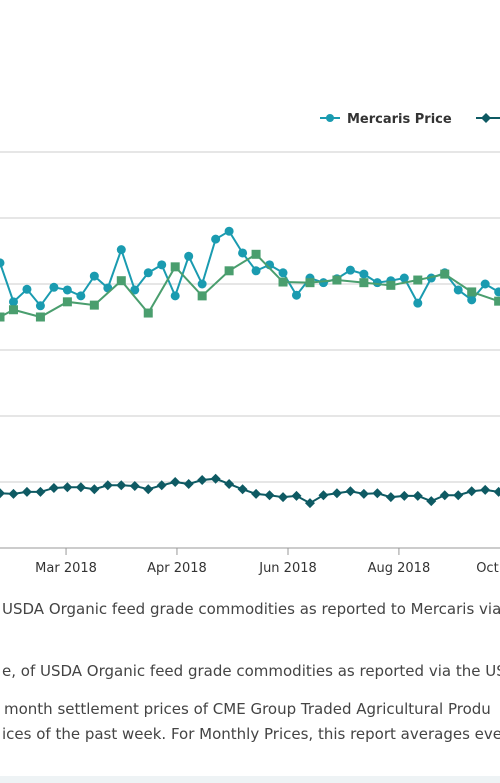 The width and height of the screenshot is (500, 783). What do you see at coordinates (399, 568) in the screenshot?
I see `x-tick-label: Aug 2018` at bounding box center [399, 568].